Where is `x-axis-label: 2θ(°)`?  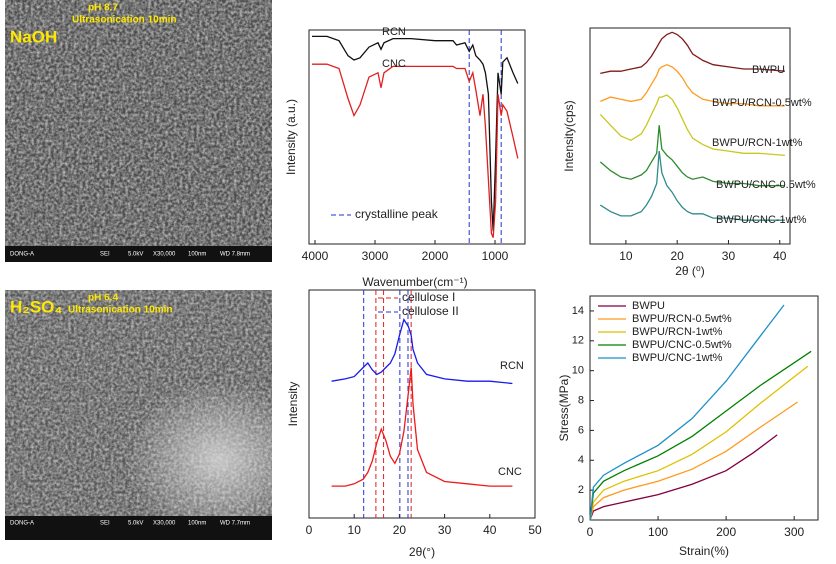 x-axis-label: 2θ(°) is located at coordinates (422, 552).